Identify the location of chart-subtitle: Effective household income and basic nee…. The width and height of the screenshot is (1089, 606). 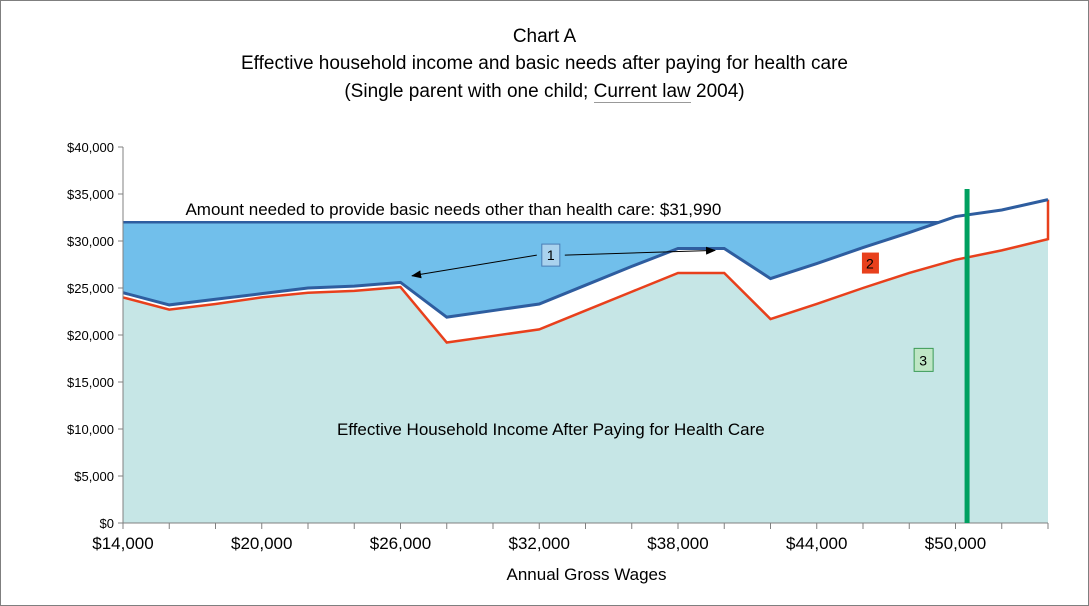
(544, 63).